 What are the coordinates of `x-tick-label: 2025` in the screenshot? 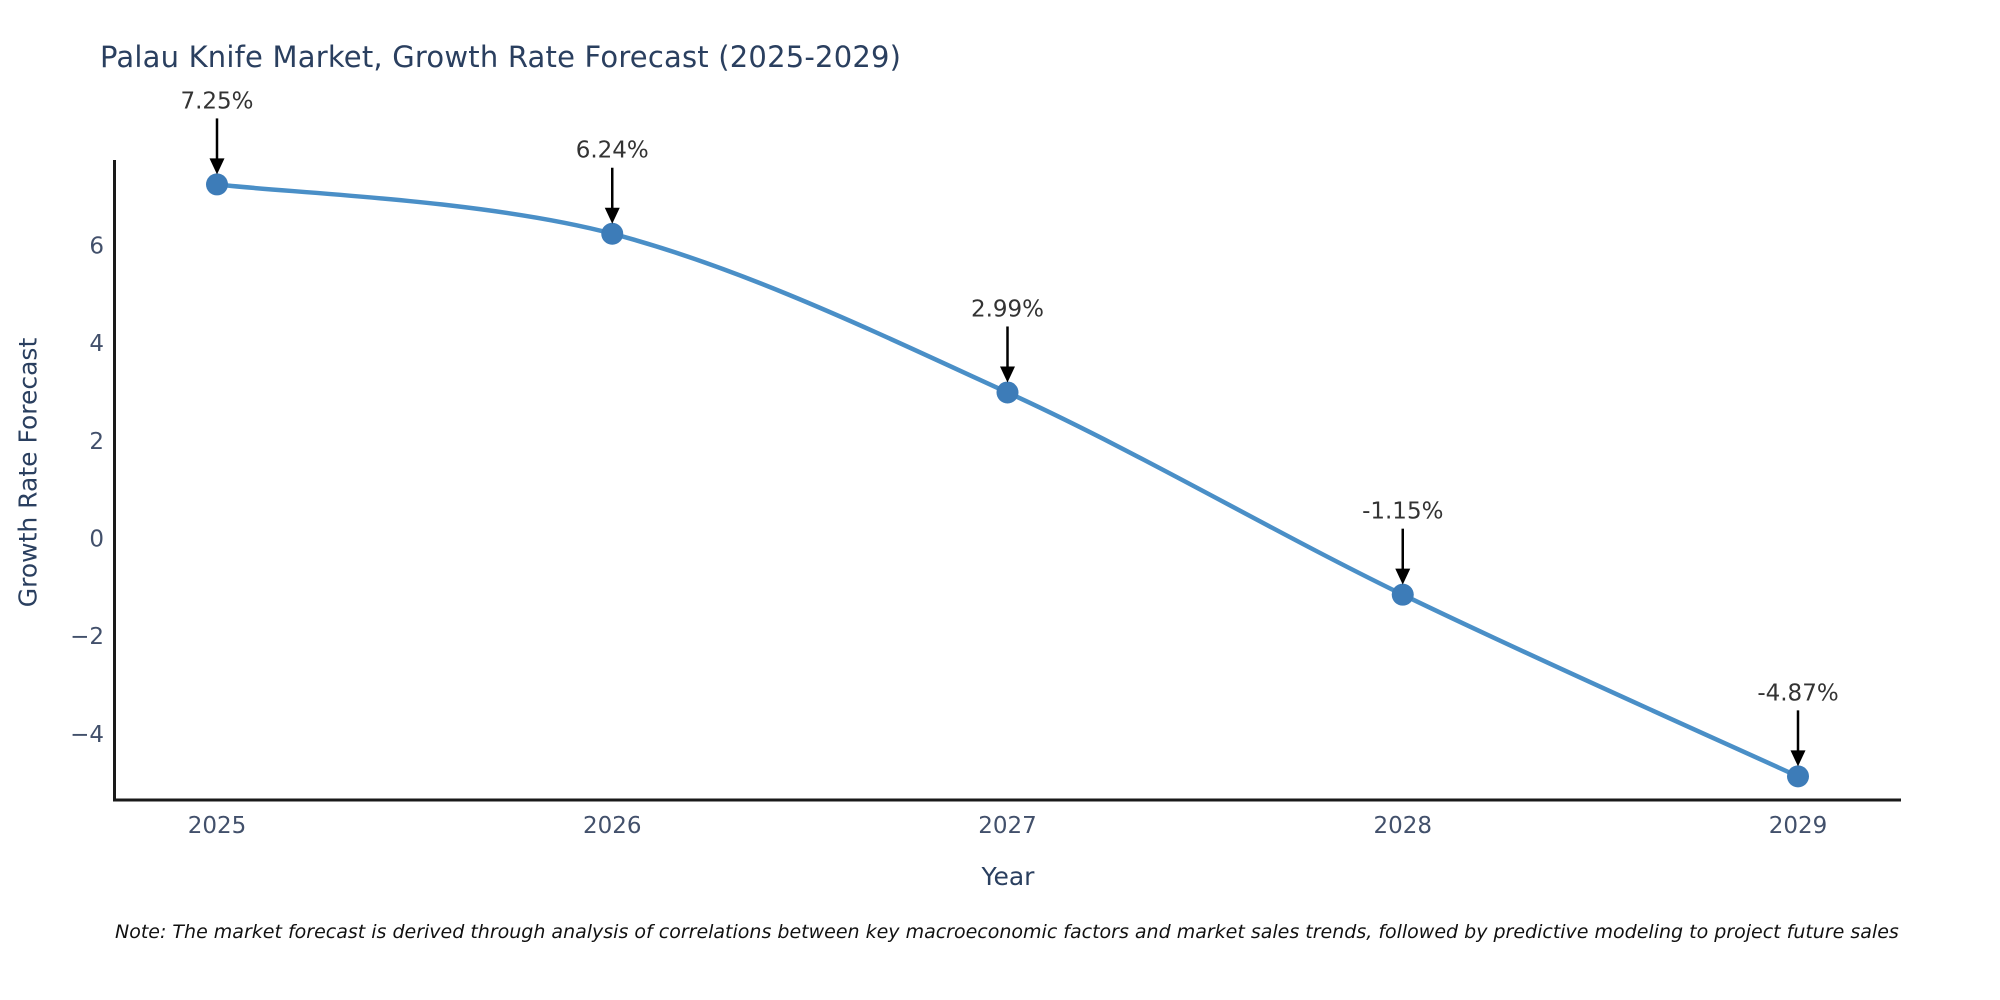 It's located at (217, 826).